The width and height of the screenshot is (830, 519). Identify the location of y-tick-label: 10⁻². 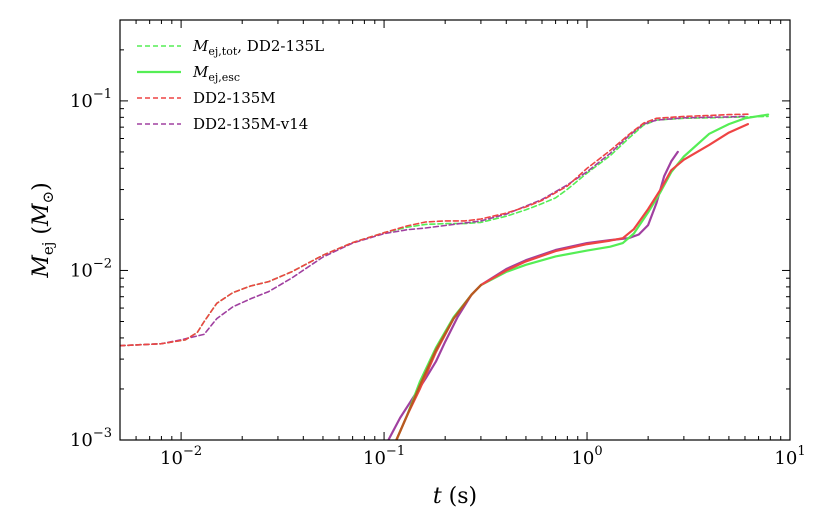
(91, 268).